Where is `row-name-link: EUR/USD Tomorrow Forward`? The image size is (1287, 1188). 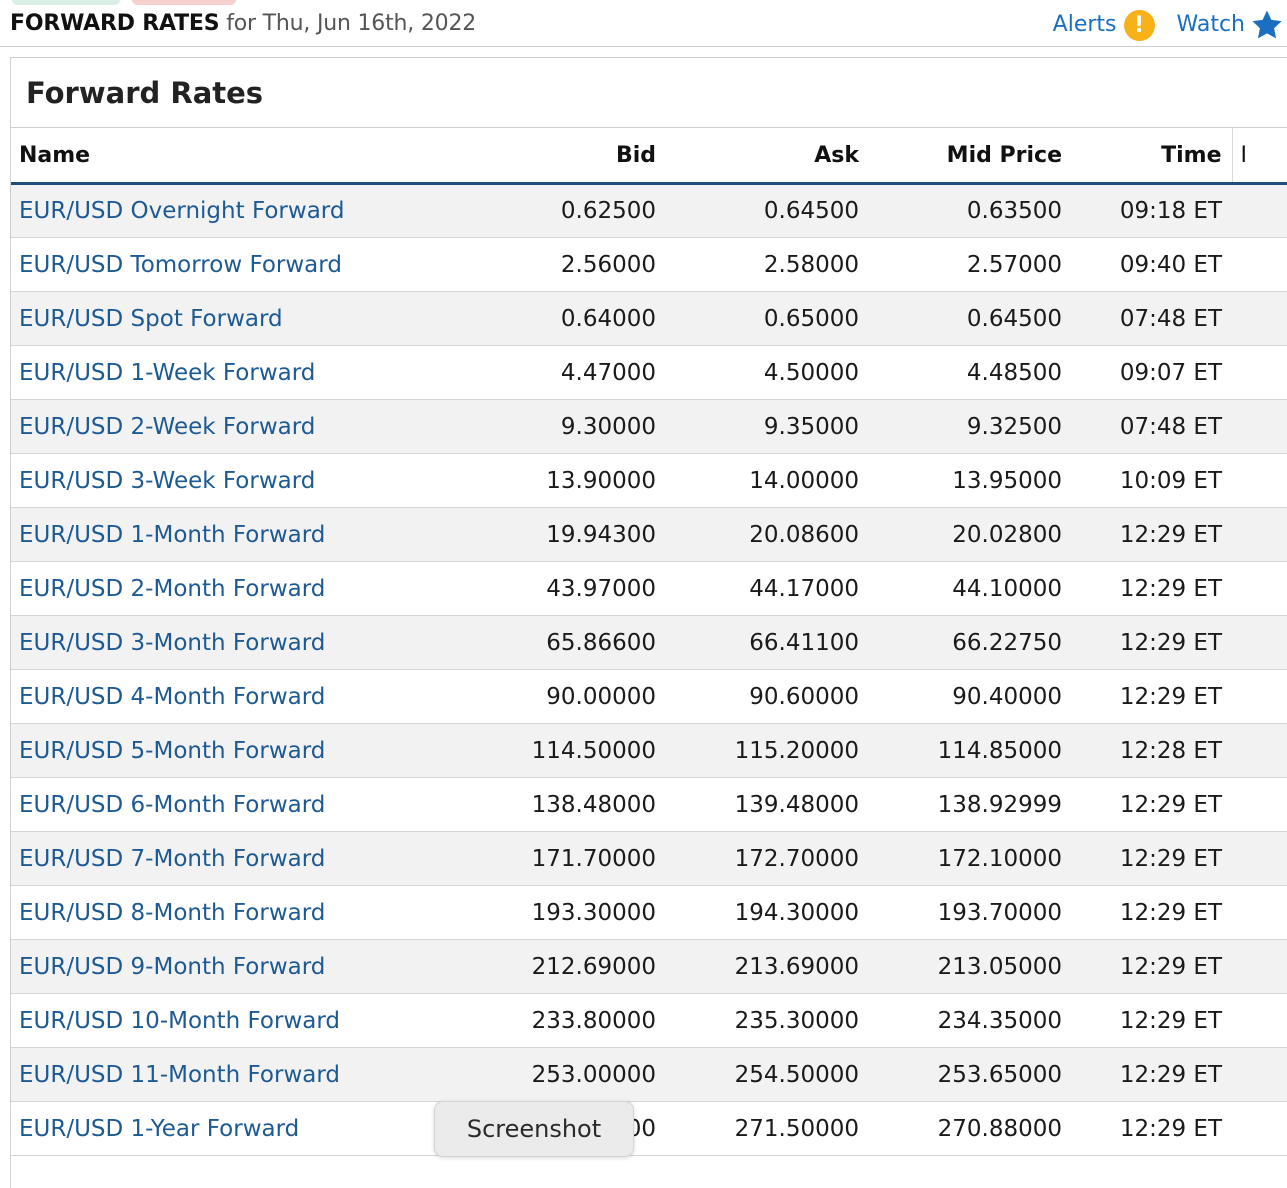 row-name-link: EUR/USD Tomorrow Forward is located at coordinates (231, 264).